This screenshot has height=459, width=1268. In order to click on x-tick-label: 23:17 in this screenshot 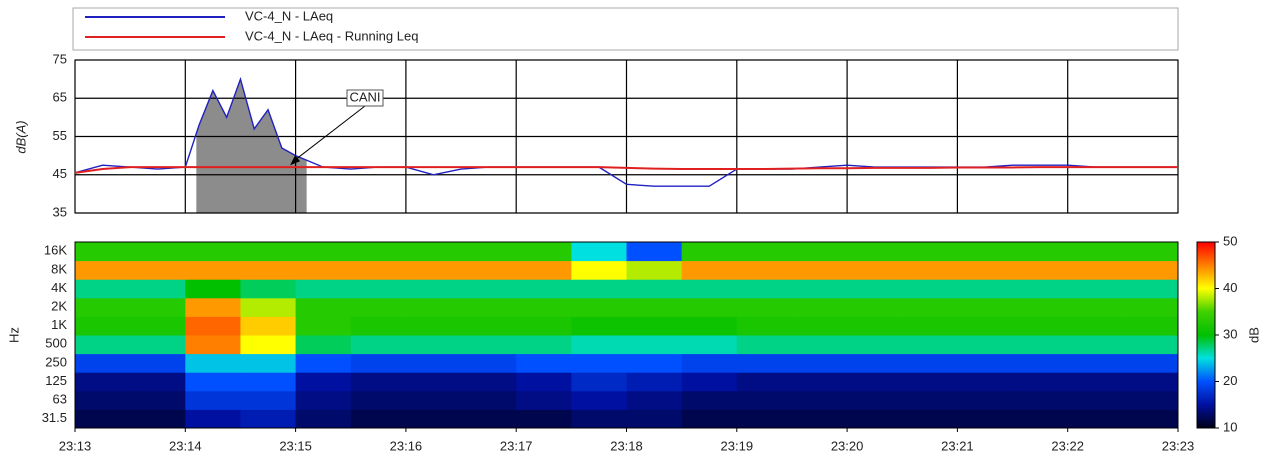, I will do `click(516, 445)`.